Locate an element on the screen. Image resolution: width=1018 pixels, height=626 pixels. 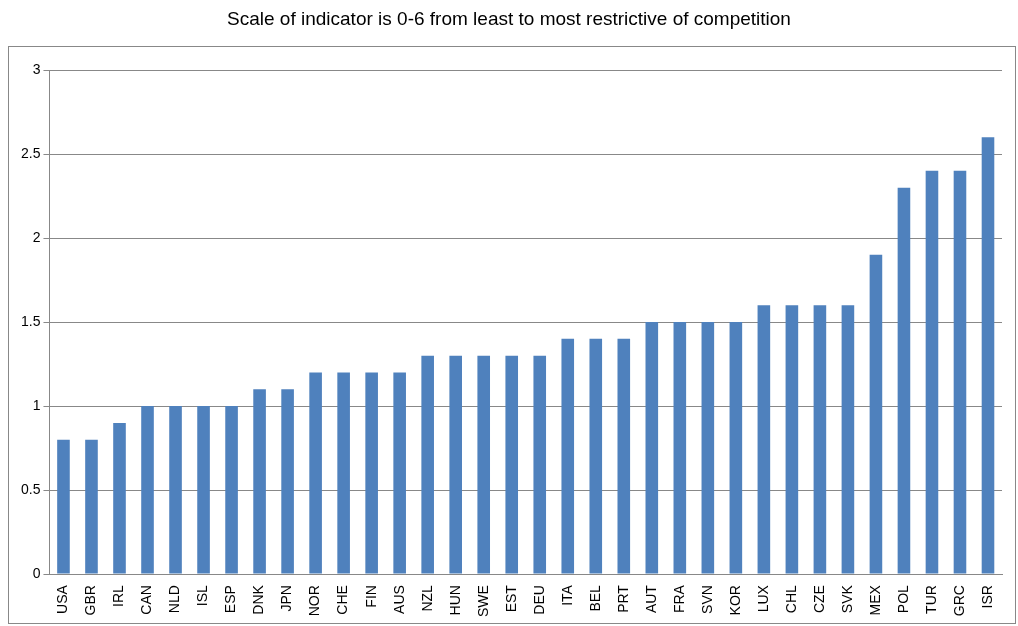
x-tick-label: AUS is located at coordinates (398, 599).